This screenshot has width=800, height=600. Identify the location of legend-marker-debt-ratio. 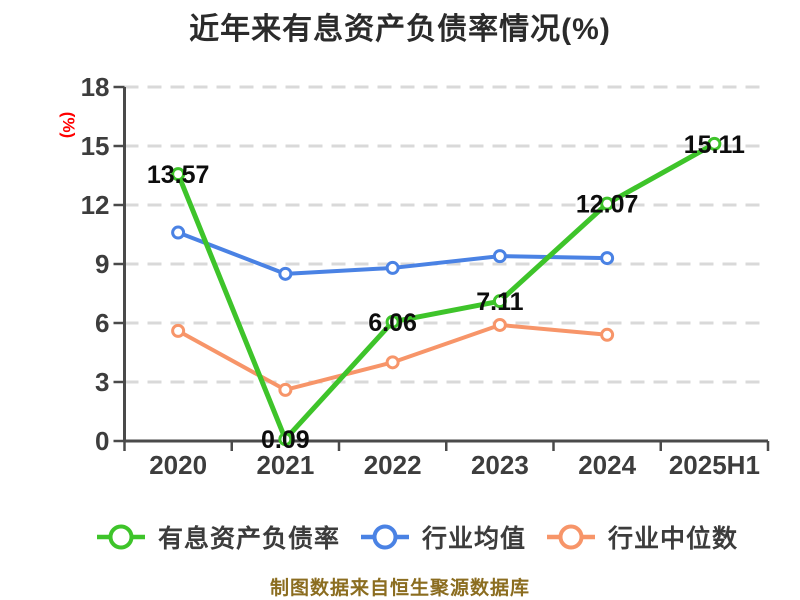
(121, 537).